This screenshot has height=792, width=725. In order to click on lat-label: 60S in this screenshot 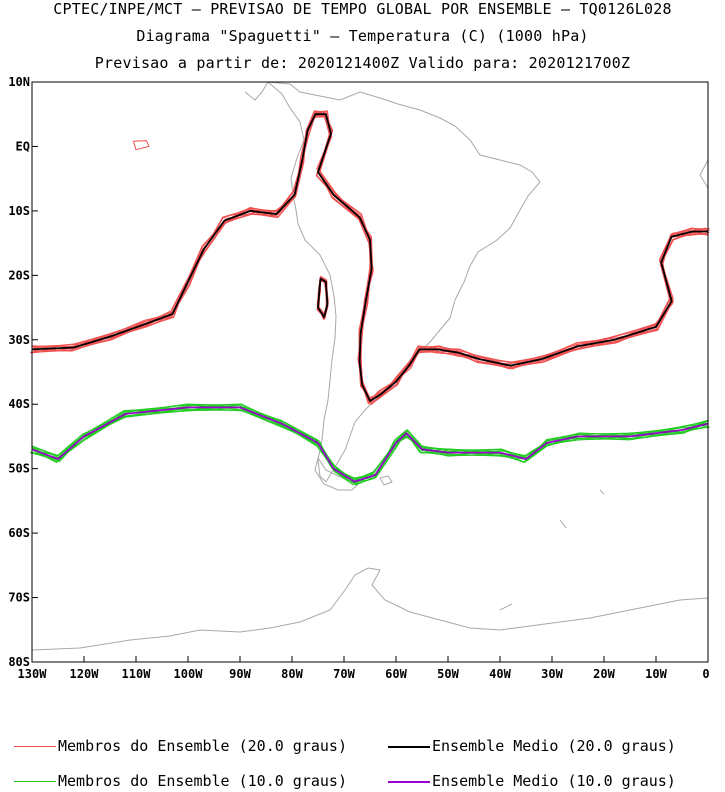, I will do `click(19, 533)`.